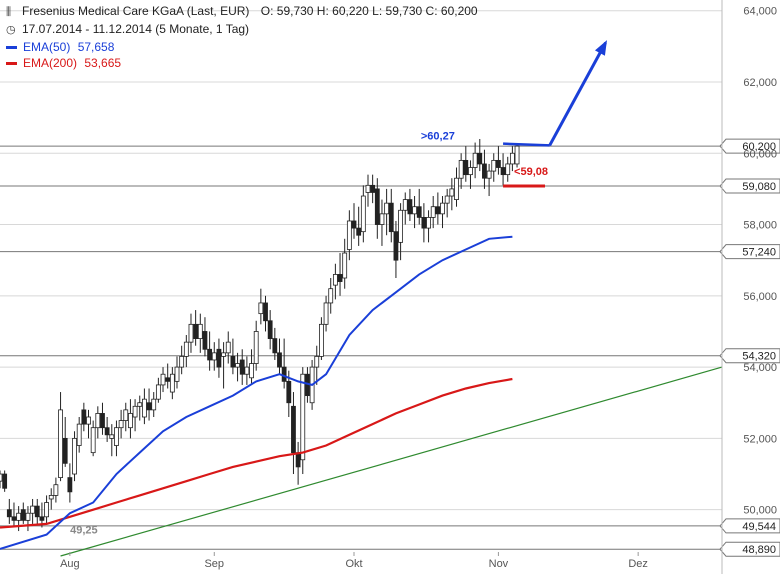  What do you see at coordinates (760, 83) in the screenshot?
I see `y-tick-label: 62,000` at bounding box center [760, 83].